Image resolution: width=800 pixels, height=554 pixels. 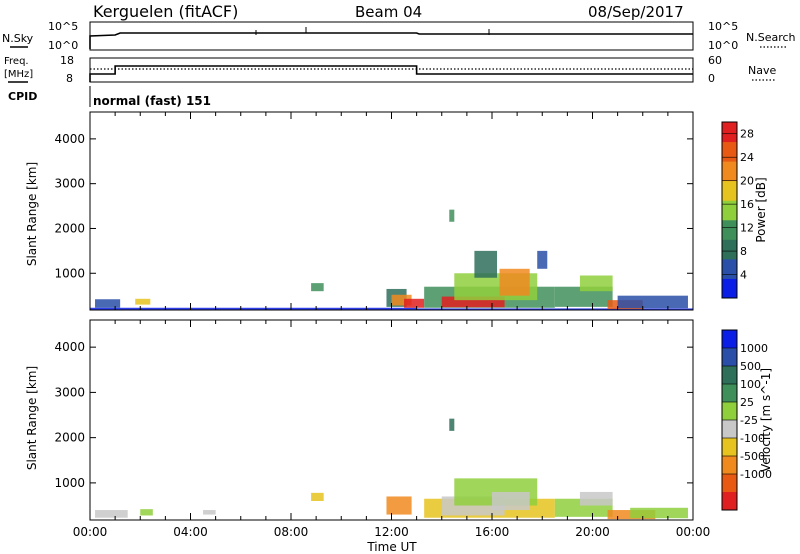 I want to click on power-colorbar: 4 8 12 16 20 24 28 Power [dB], so click(x=744, y=210).